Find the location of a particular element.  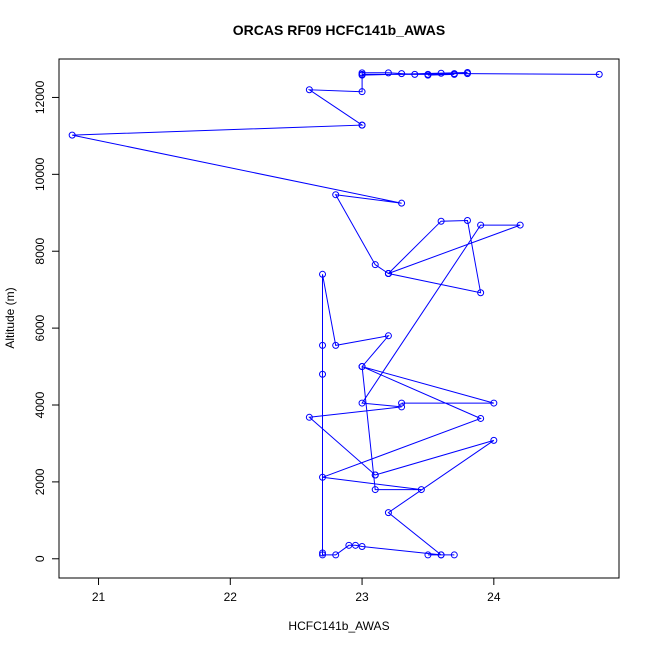

x-axis-label: HCFC141b_AWAS is located at coordinates (338, 626).